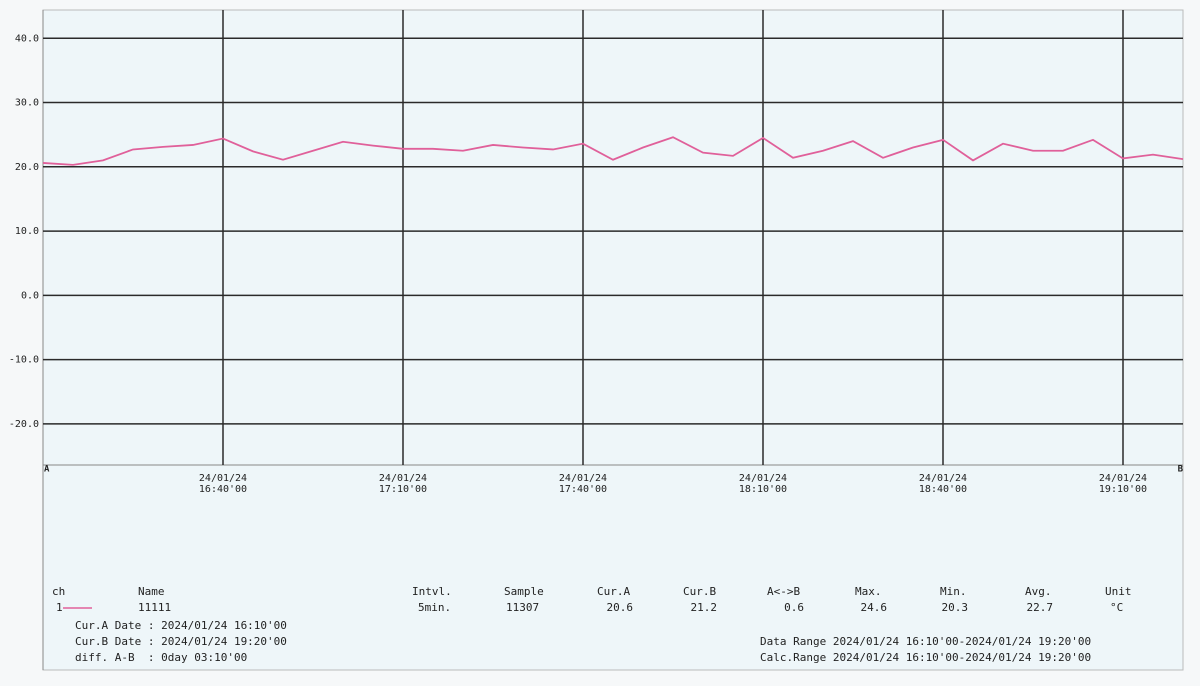 Image resolution: width=1200 pixels, height=686 pixels. What do you see at coordinates (1181, 470) in the screenshot?
I see `cursor-b: B` at bounding box center [1181, 470].